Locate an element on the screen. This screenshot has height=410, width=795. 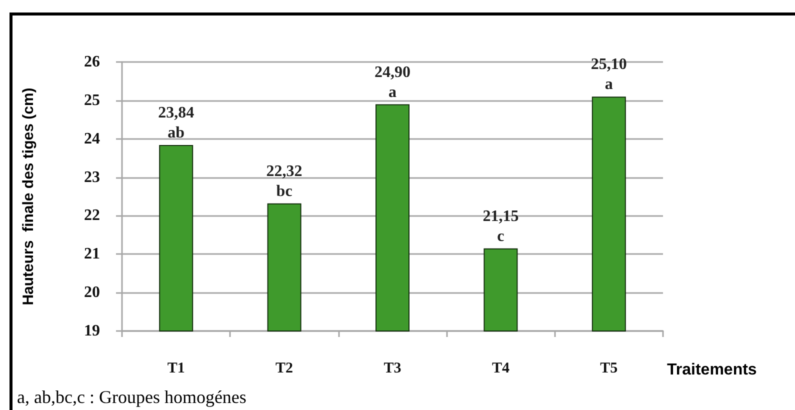
y-tick-label: 22 is located at coordinates (92, 215).